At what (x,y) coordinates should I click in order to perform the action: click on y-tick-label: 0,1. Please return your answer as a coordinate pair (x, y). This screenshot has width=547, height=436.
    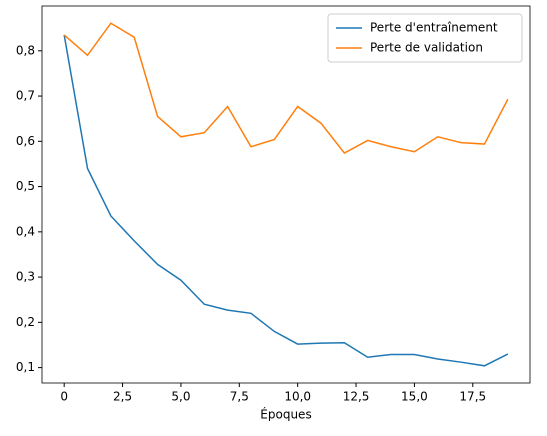
    Looking at the image, I should click on (25, 367).